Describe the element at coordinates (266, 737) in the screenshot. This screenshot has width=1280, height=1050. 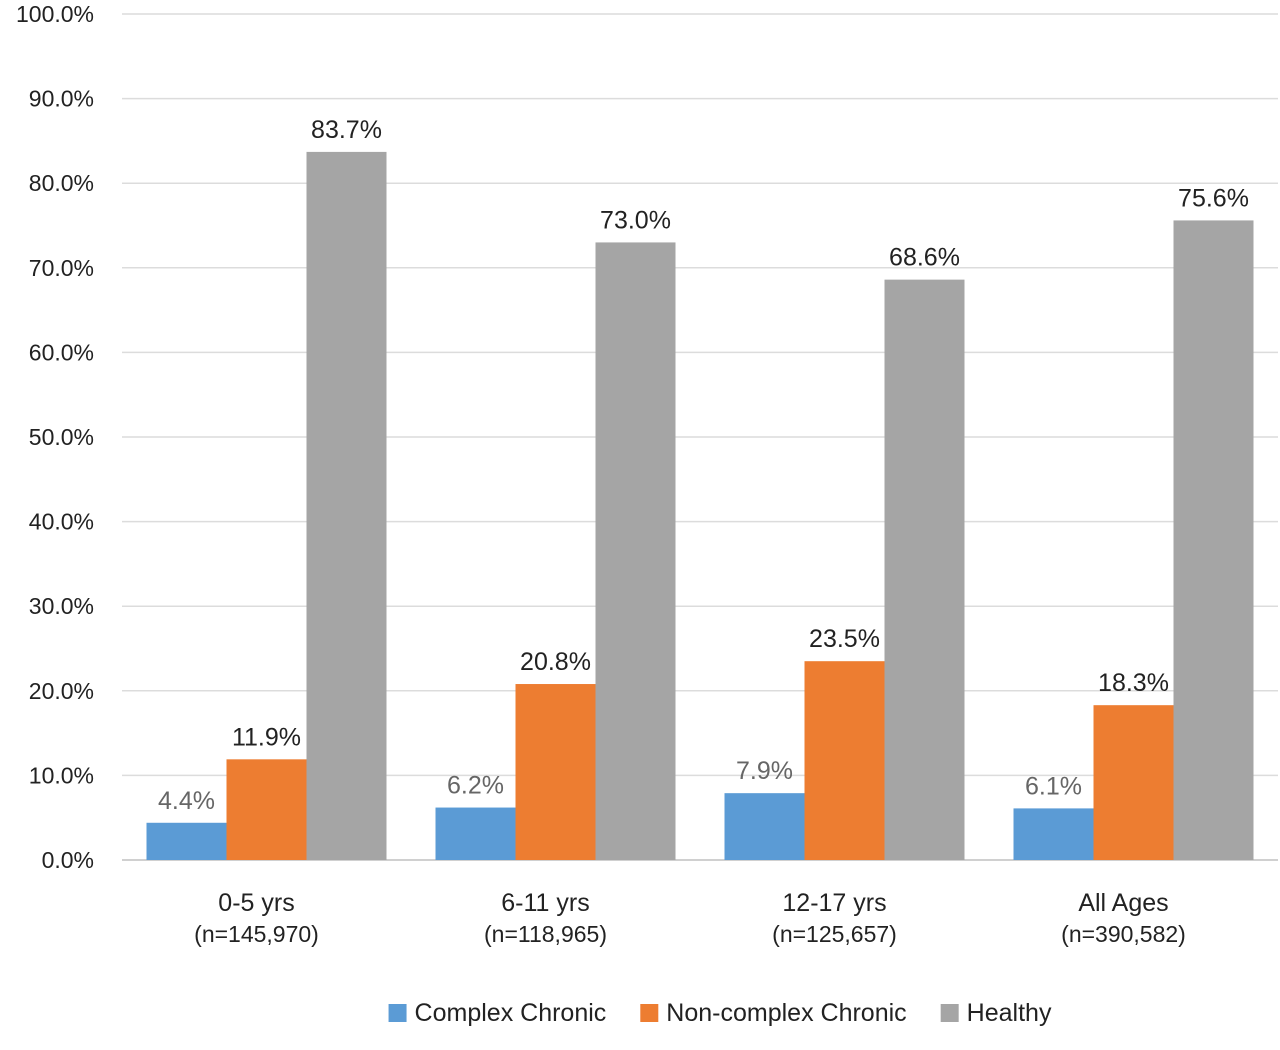
I see `data-label: 11.9%` at that location.